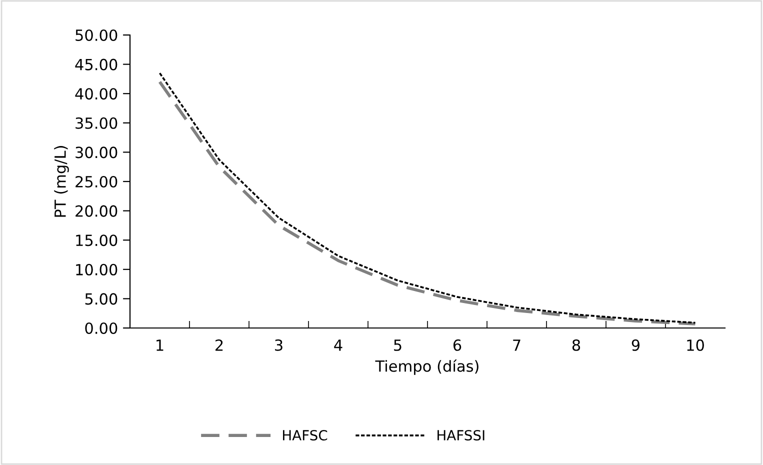 The image size is (763, 465). I want to click on x-tick-label: 6, so click(457, 345).